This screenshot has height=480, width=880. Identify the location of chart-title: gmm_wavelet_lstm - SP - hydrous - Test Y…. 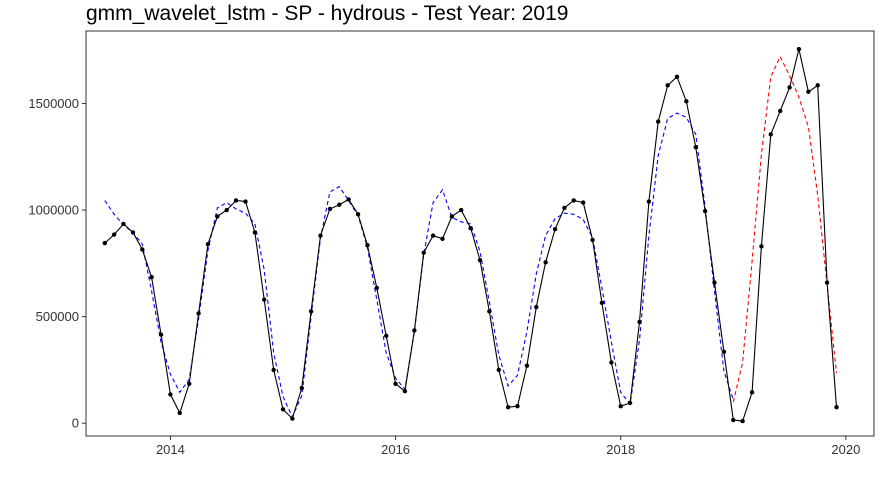
(327, 13).